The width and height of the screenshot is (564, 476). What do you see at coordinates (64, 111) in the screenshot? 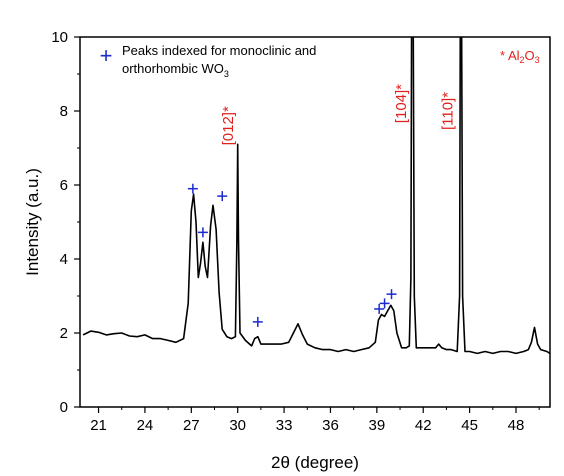
I see `y-tick-label: 8` at bounding box center [64, 111].